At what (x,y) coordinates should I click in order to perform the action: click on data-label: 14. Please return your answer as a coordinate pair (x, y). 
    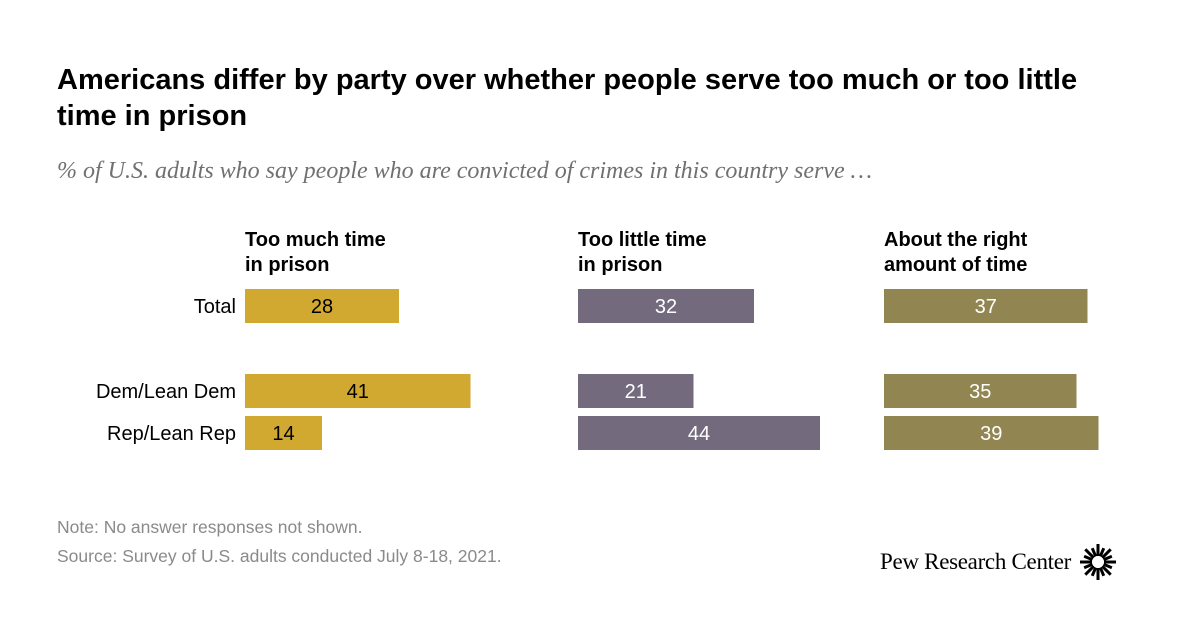
    Looking at the image, I should click on (283, 434).